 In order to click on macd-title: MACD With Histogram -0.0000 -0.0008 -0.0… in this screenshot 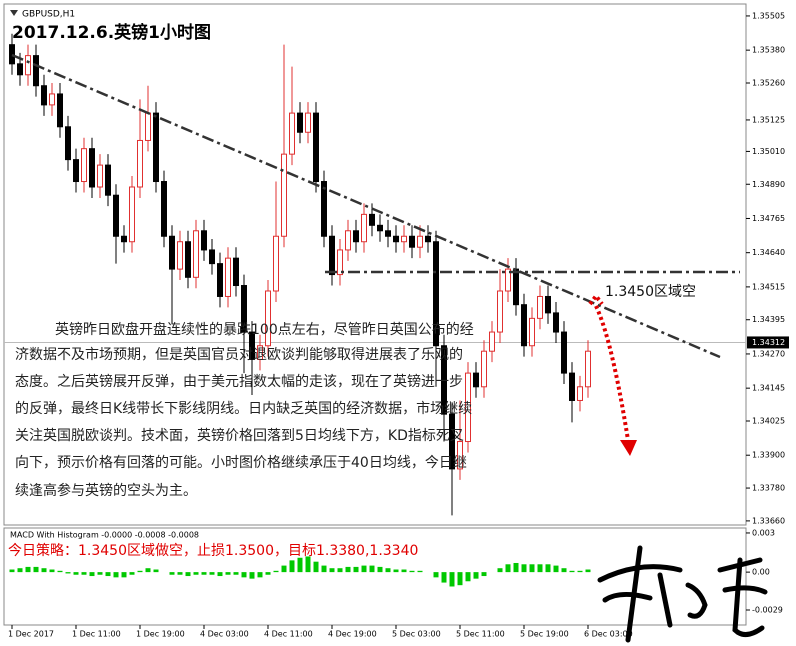, I will do `click(104, 535)`.